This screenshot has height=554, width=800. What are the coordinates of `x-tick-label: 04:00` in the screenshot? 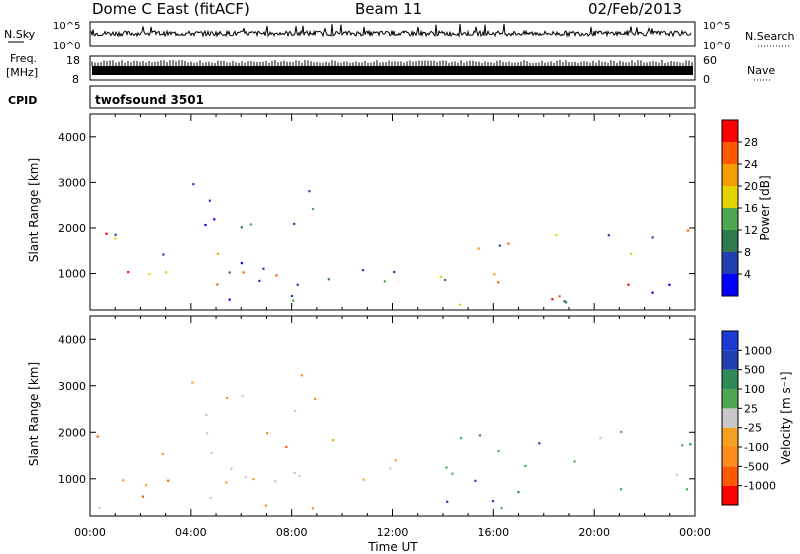 It's located at (191, 532).